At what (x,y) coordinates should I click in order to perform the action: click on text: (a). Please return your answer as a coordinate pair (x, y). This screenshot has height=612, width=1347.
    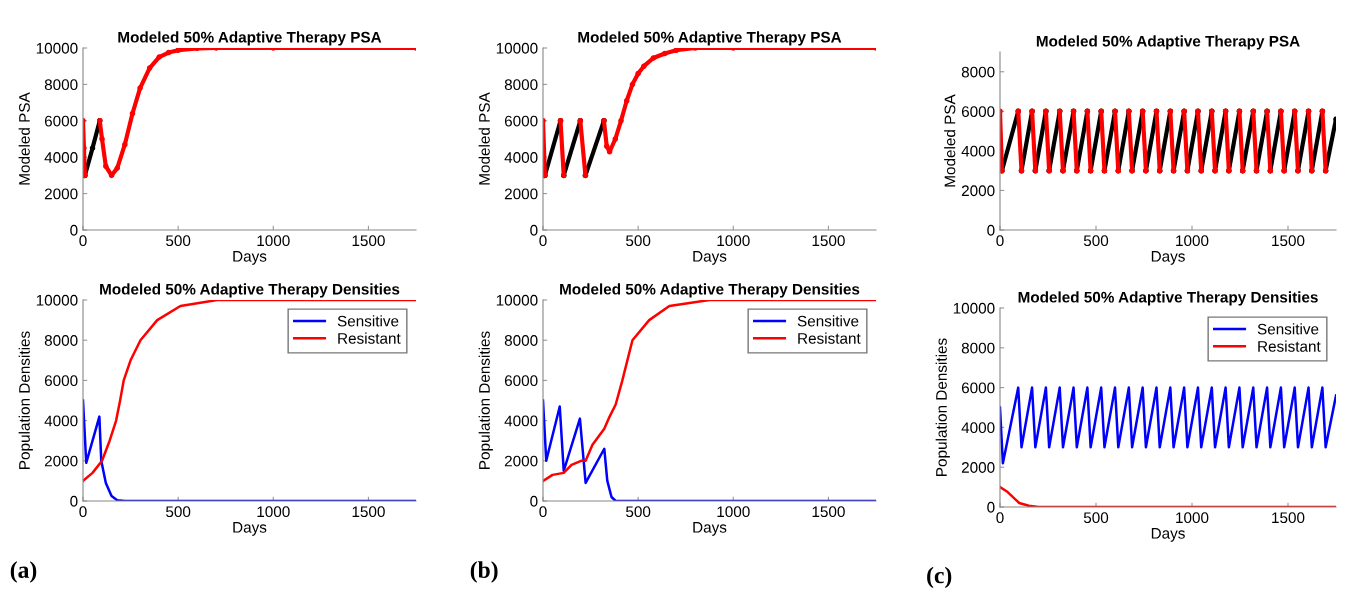
    Looking at the image, I should click on (23, 572).